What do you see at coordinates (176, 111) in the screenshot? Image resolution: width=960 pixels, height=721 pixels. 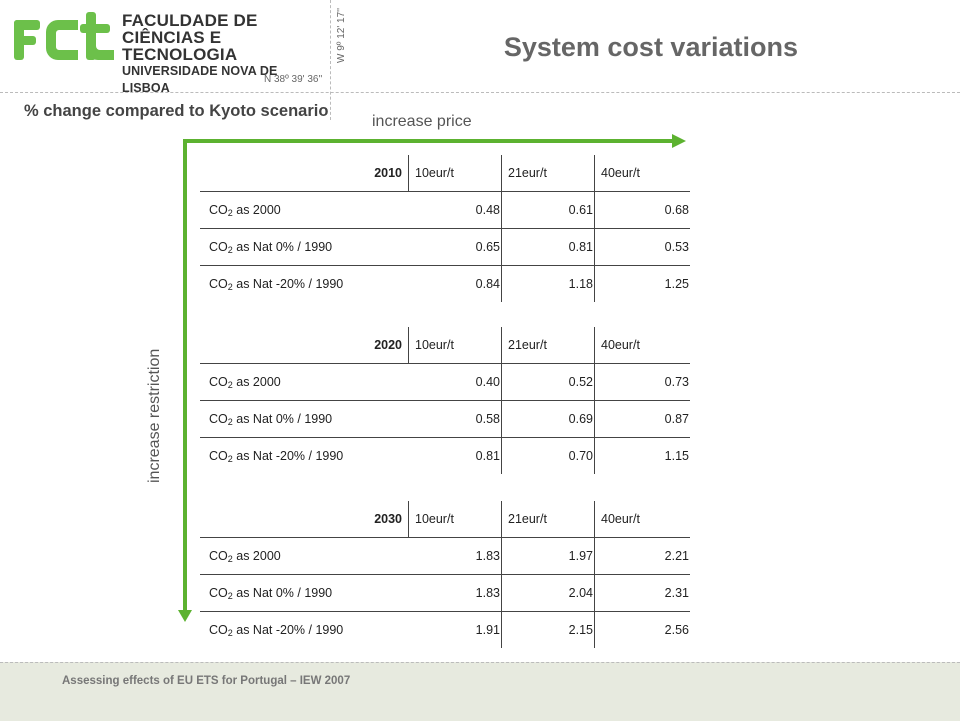 I see `slide-subtitle: % change compared to Kyoto scenario` at bounding box center [176, 111].